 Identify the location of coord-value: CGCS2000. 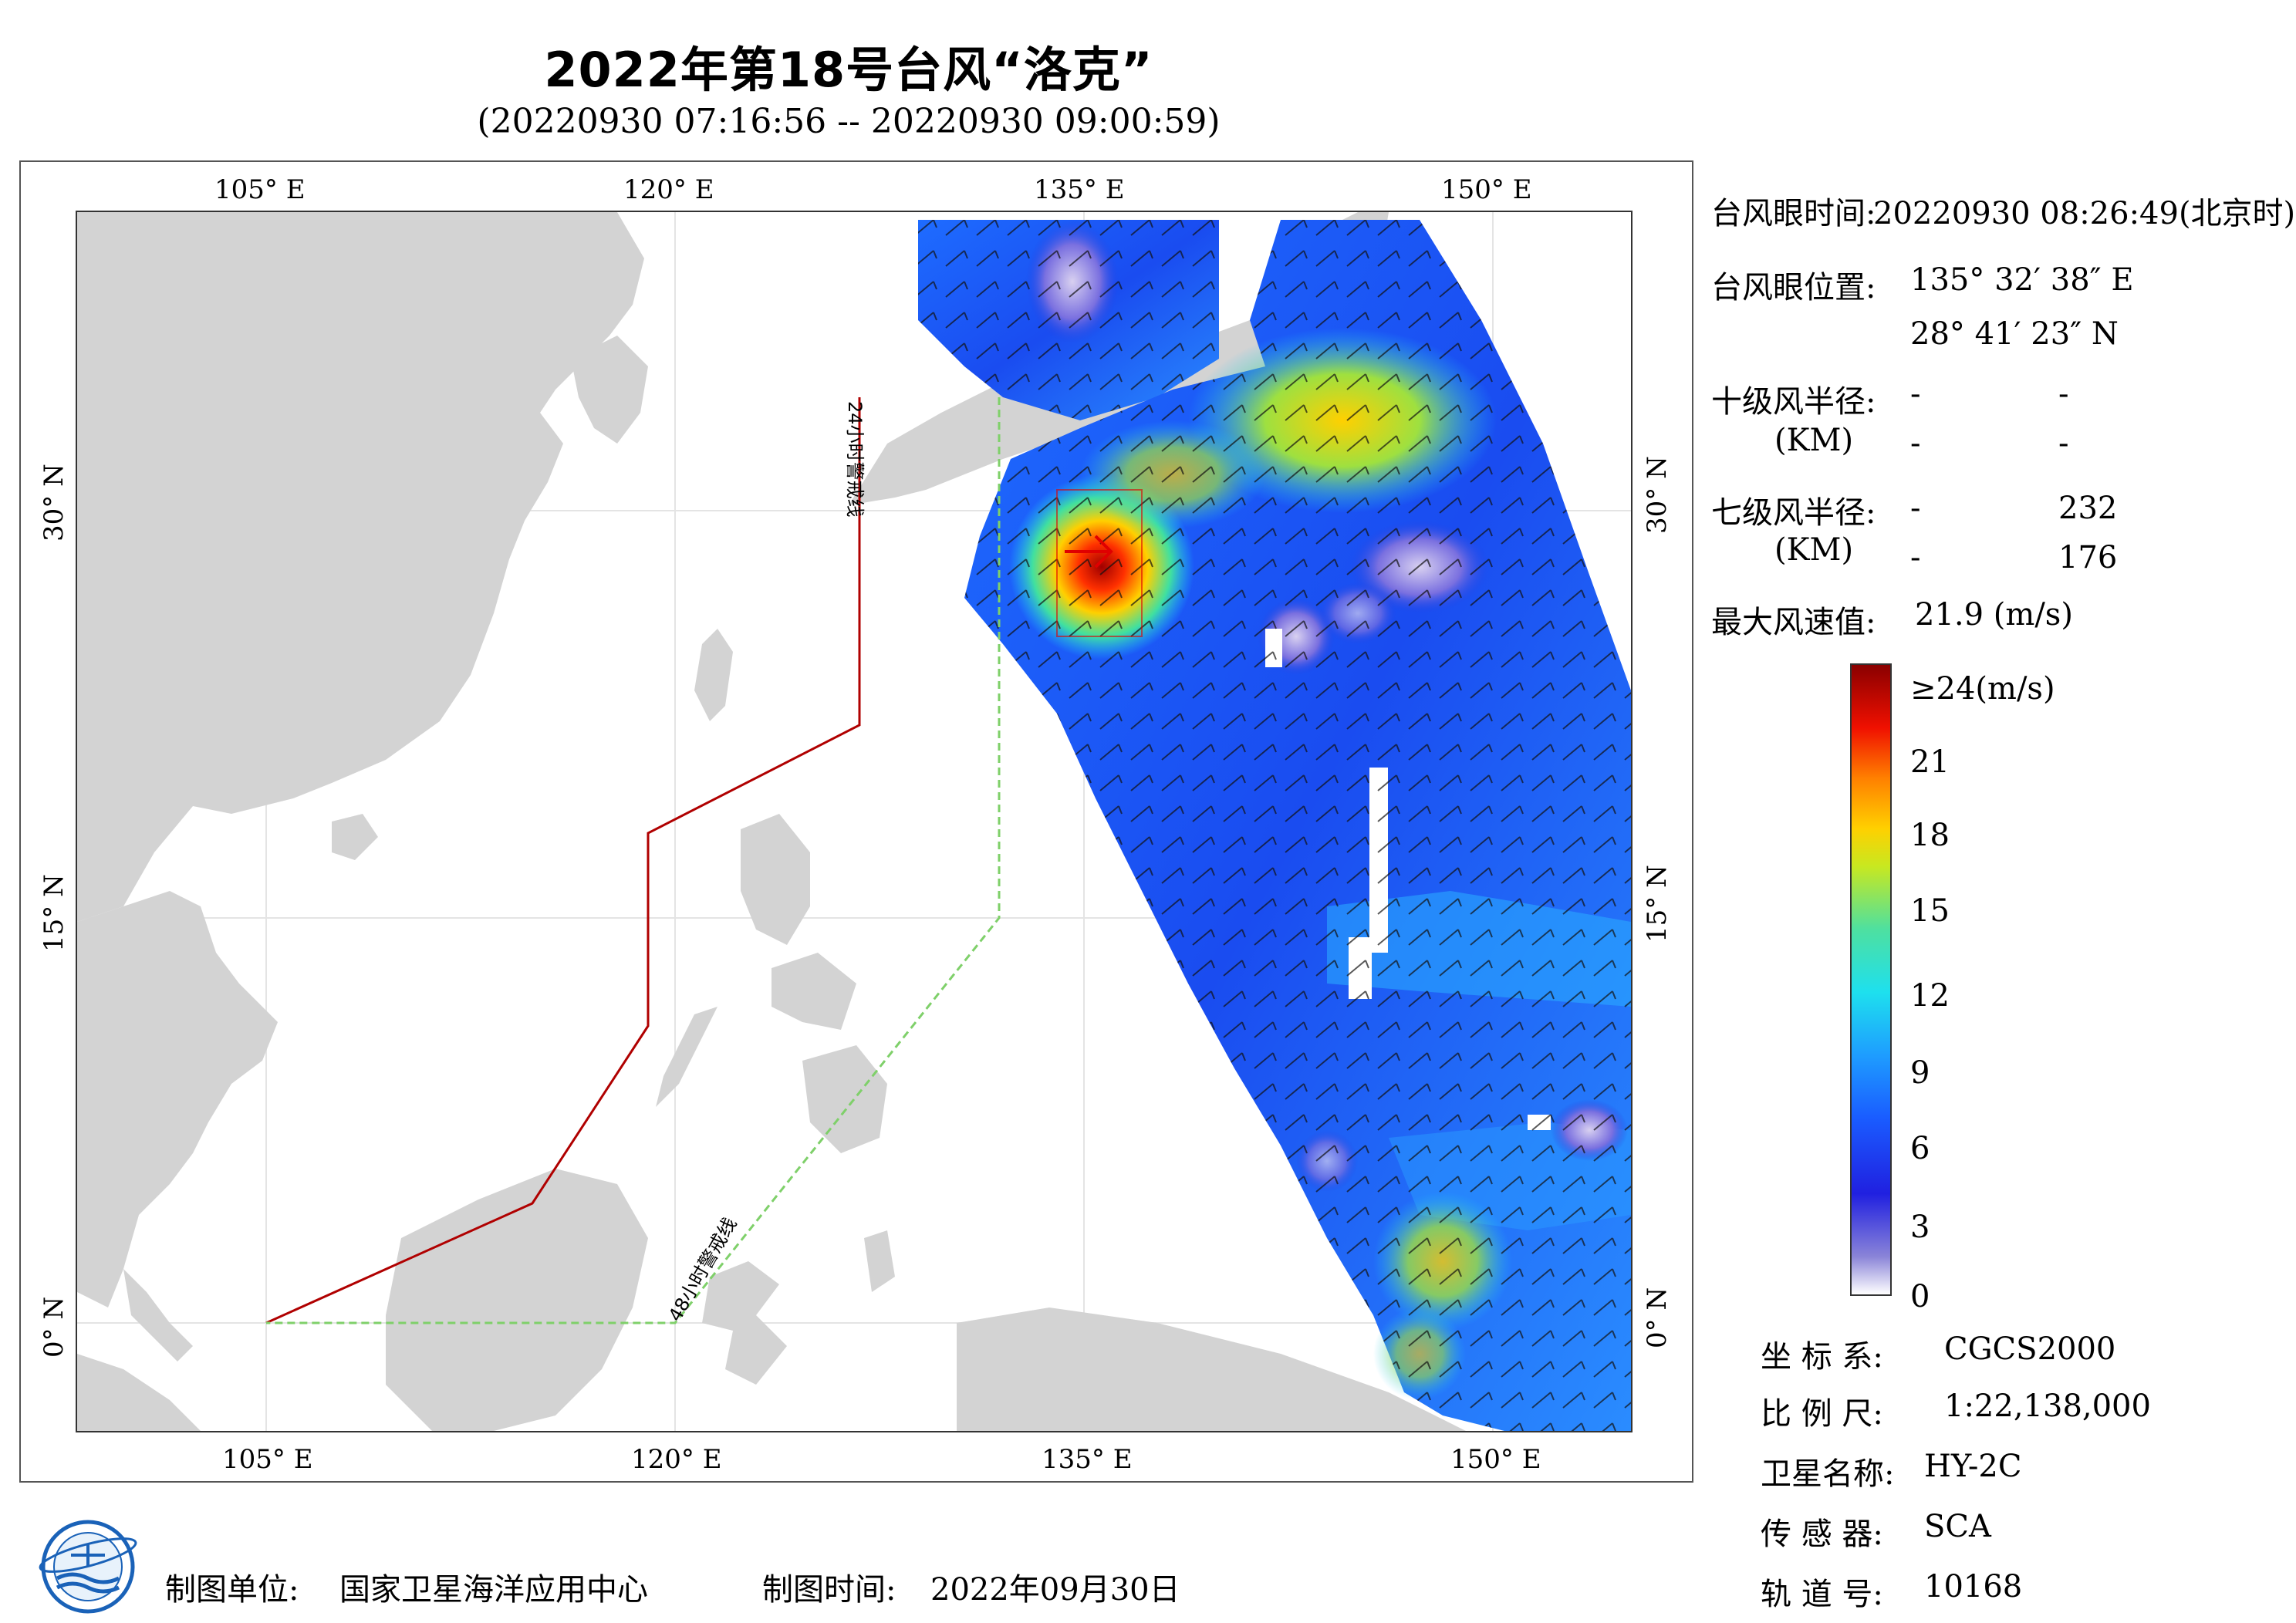
(2030, 1349).